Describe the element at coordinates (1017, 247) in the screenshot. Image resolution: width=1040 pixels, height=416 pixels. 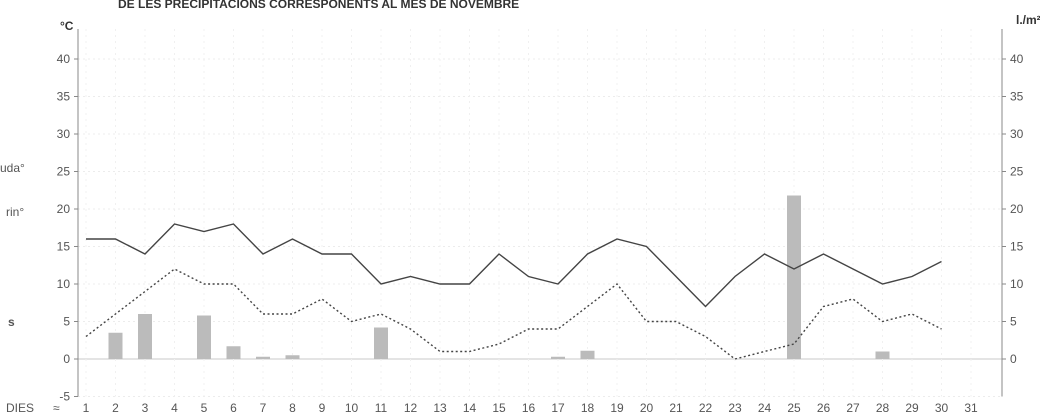
I see `right-tick-label: 15` at that location.